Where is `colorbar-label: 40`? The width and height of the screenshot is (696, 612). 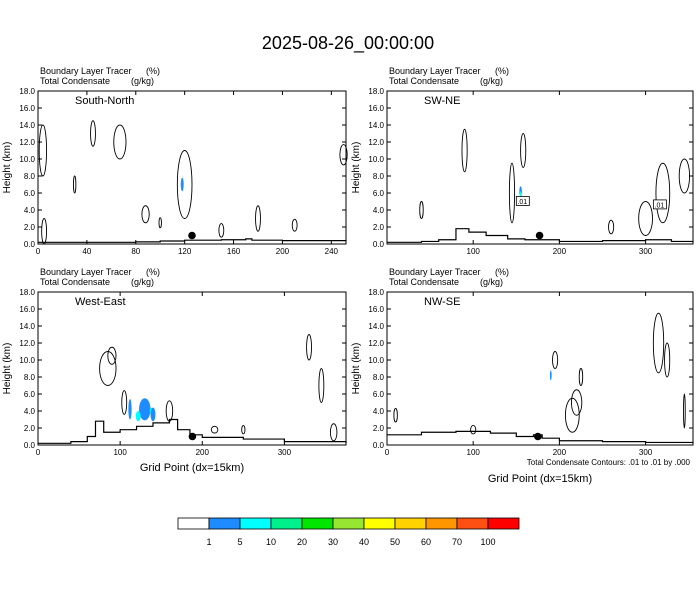
colorbar-label: 40 is located at coordinates (364, 542).